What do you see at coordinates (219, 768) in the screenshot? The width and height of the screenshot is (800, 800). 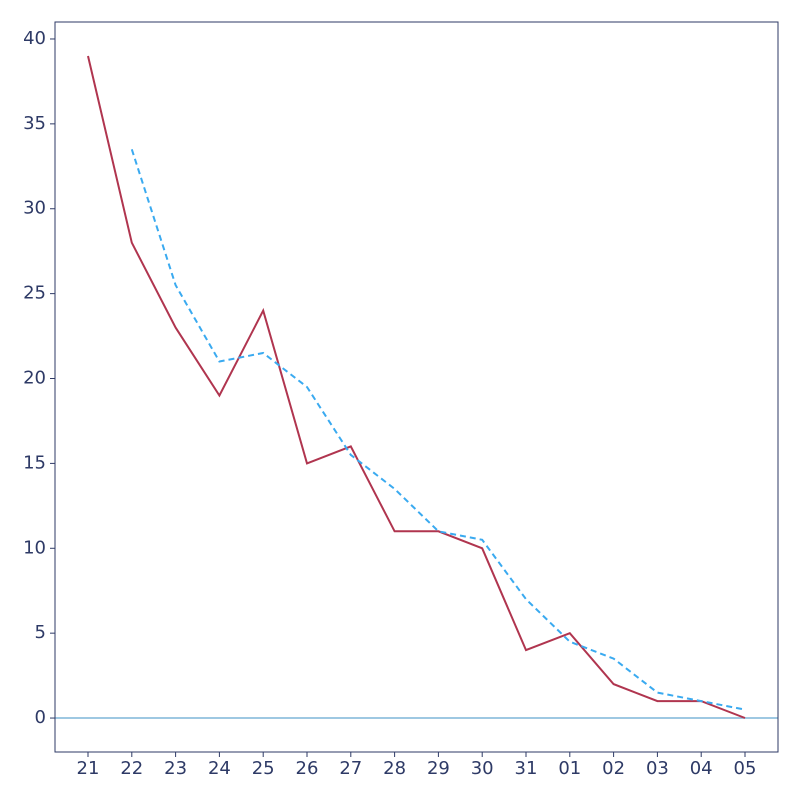 I see `x-tick-label: 24` at bounding box center [219, 768].